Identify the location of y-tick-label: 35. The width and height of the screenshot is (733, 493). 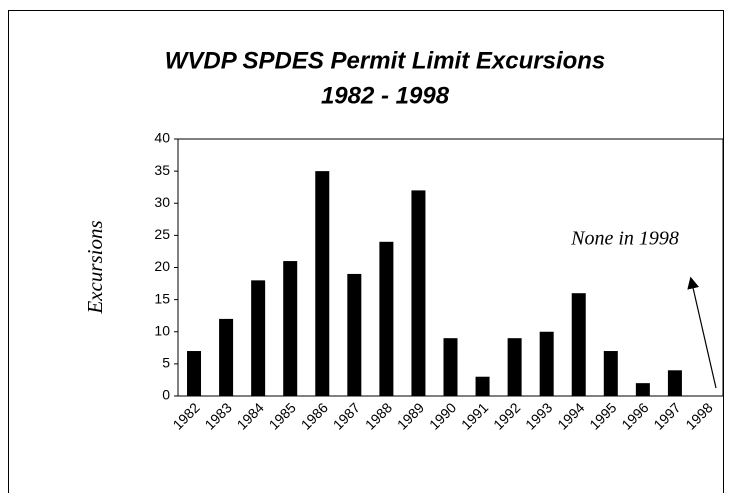
(162, 170).